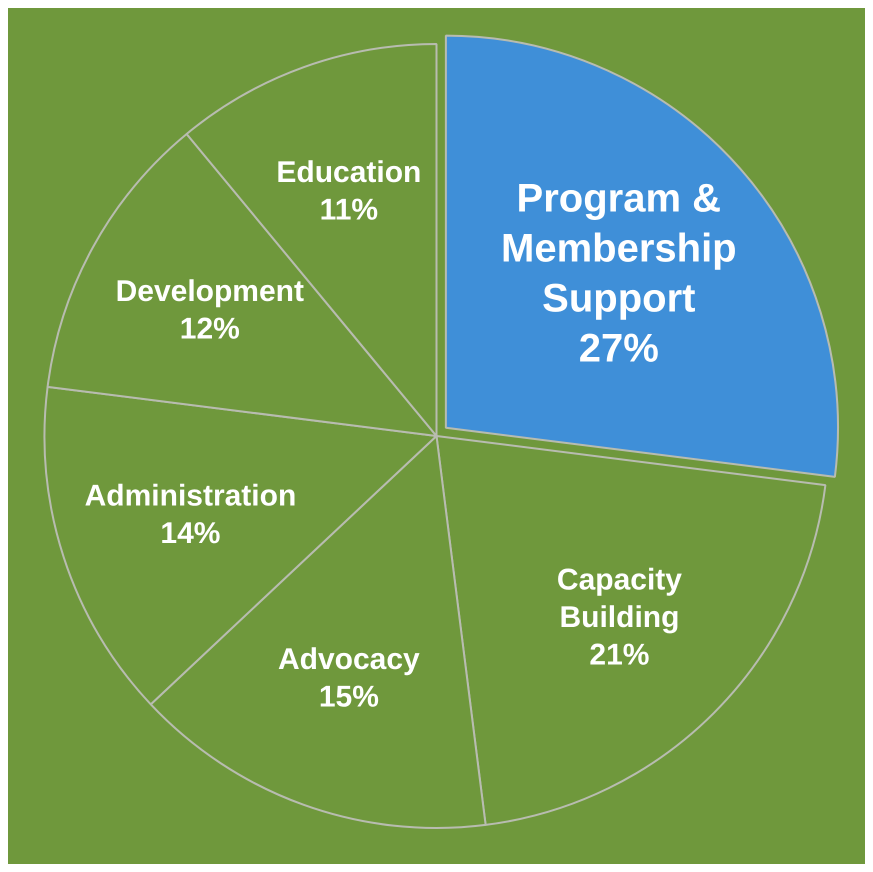 This screenshot has width=873, height=872. Describe the element at coordinates (190, 495) in the screenshot. I see `slice-label: Administration` at that location.